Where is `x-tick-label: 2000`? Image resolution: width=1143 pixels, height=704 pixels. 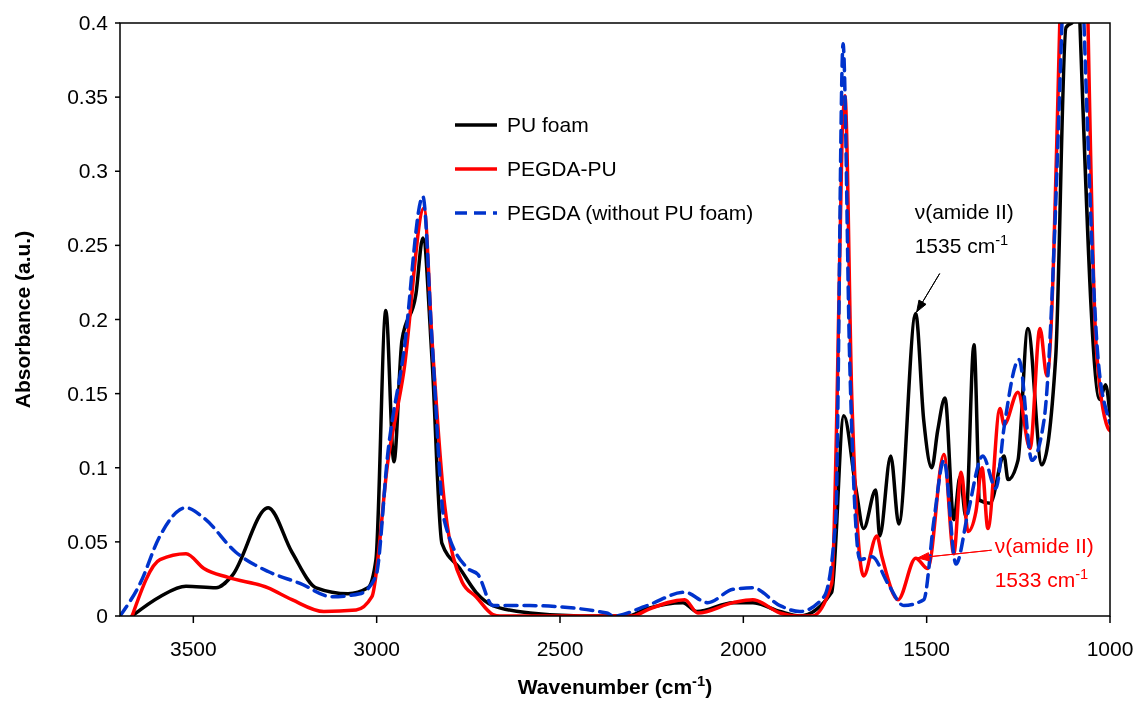
x-tick-label: 2000 is located at coordinates (743, 648).